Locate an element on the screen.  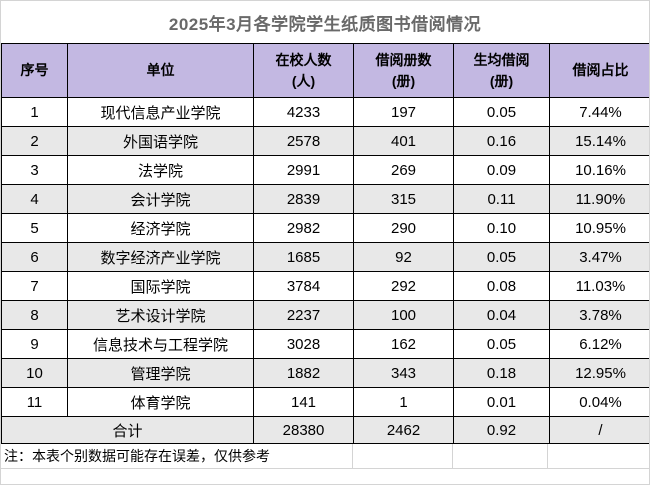
cell-ratio: 12.95% is located at coordinates (599, 373).